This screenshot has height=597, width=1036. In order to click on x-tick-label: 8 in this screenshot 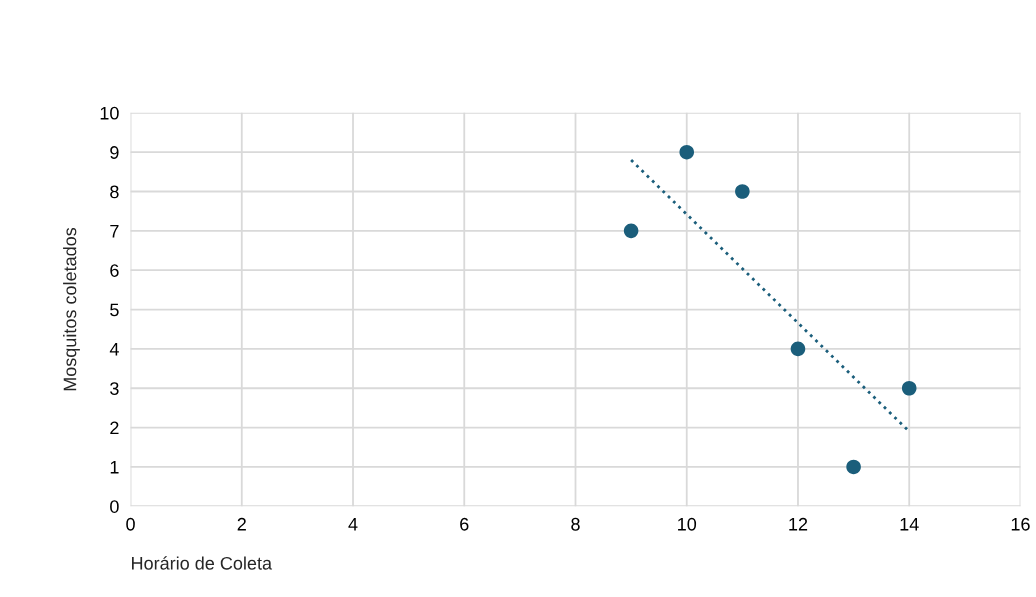, I will do `click(575, 524)`.